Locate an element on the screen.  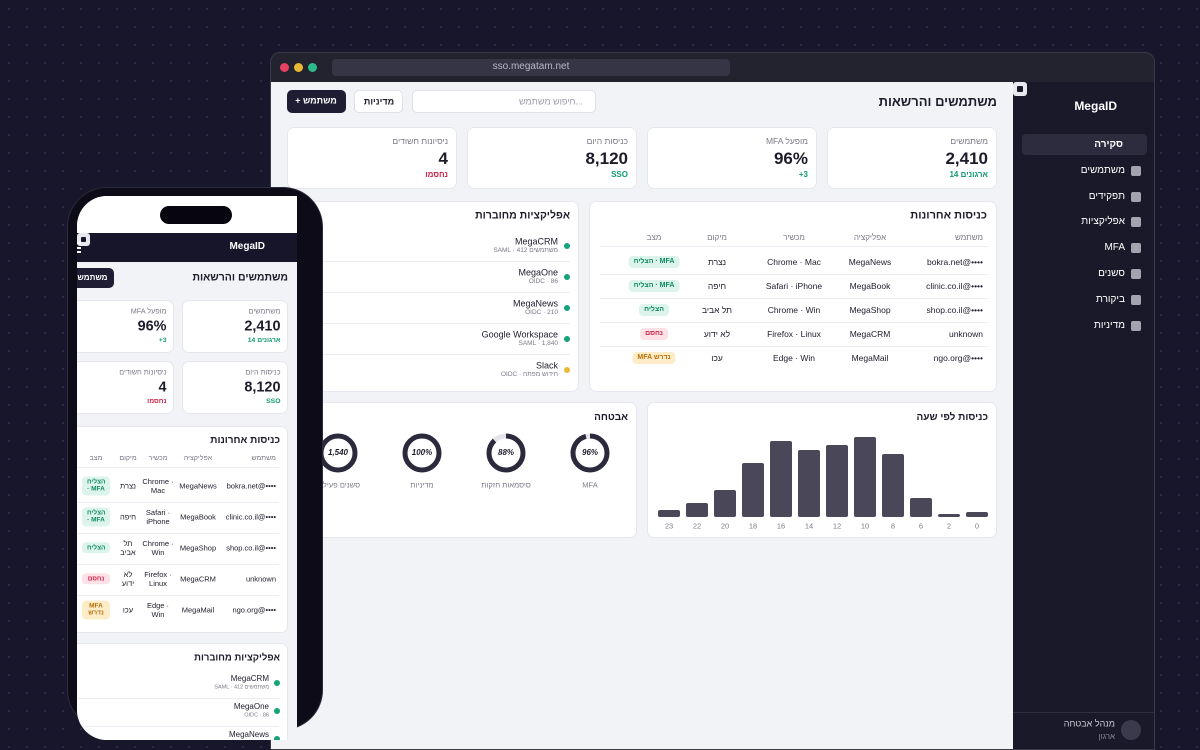
stat-note: SSO is located at coordinates (619, 175).